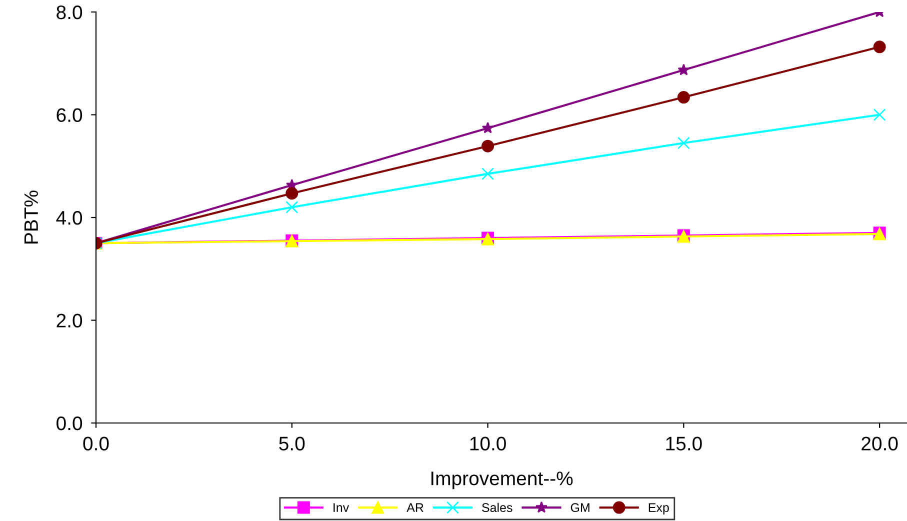 This screenshot has height=521, width=907. What do you see at coordinates (96, 443) in the screenshot?
I see `x-tick-label: 0.0` at bounding box center [96, 443].